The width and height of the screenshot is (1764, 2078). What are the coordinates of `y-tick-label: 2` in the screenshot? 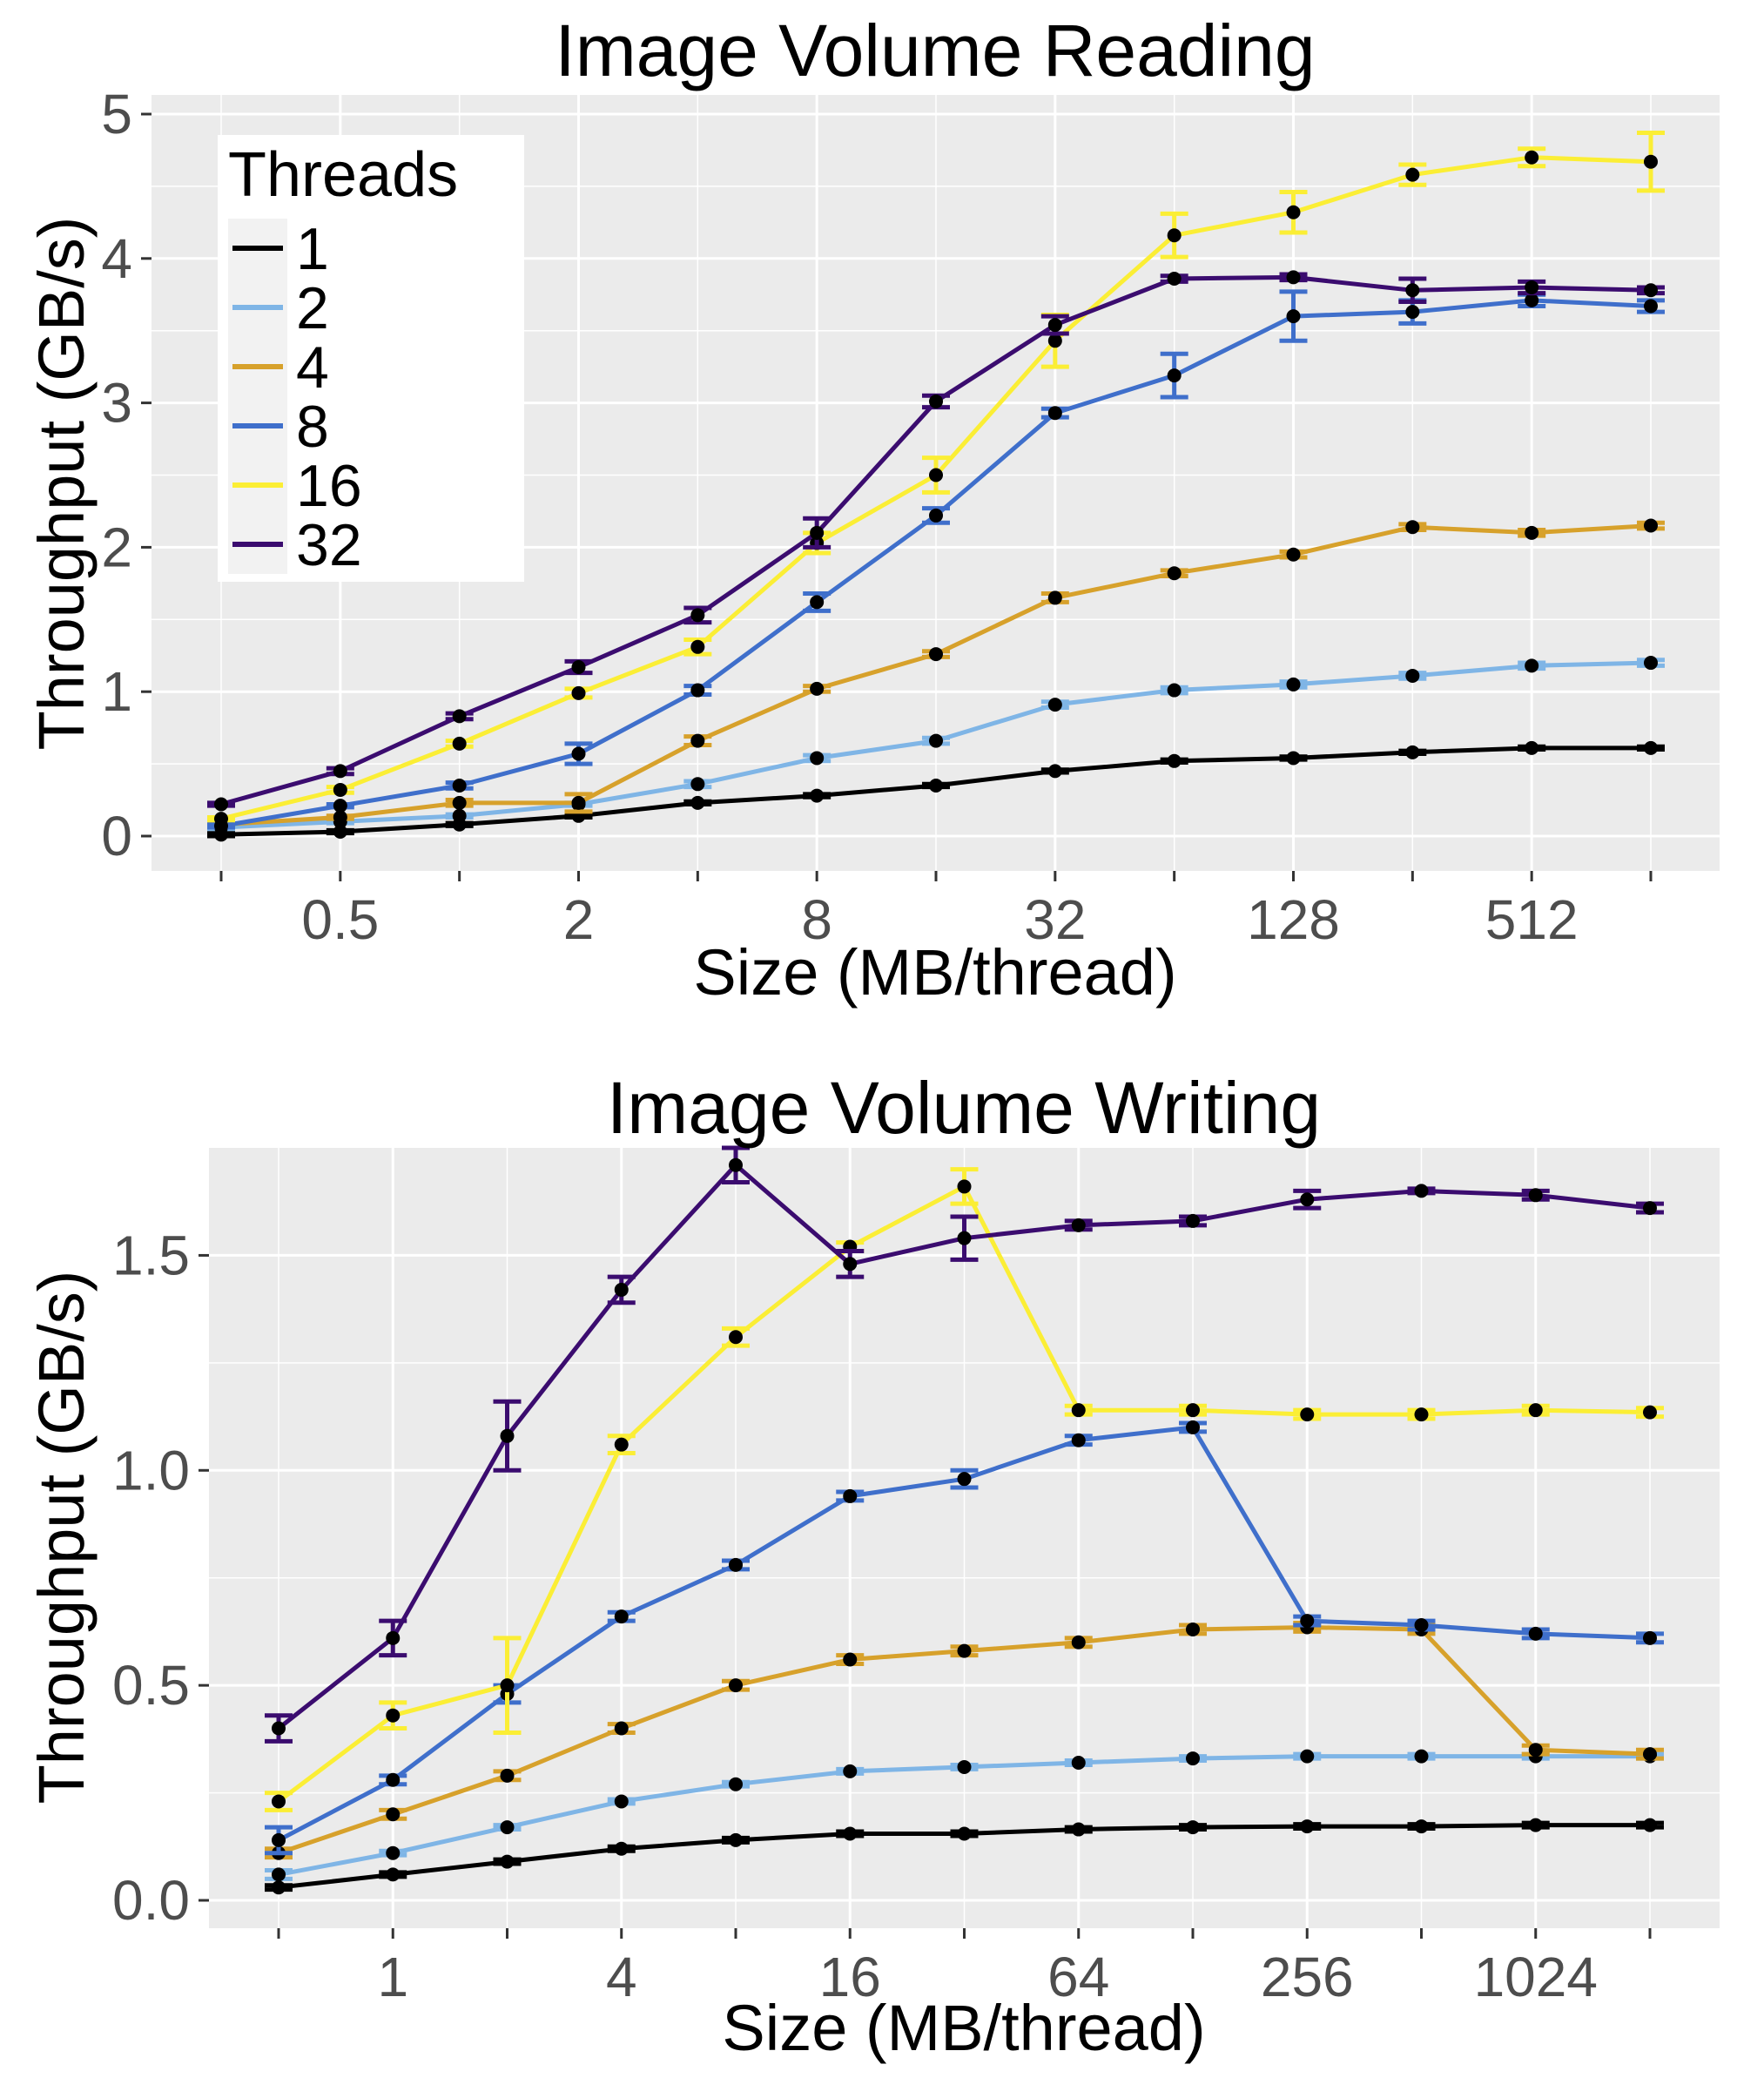 It's located at (116, 547).